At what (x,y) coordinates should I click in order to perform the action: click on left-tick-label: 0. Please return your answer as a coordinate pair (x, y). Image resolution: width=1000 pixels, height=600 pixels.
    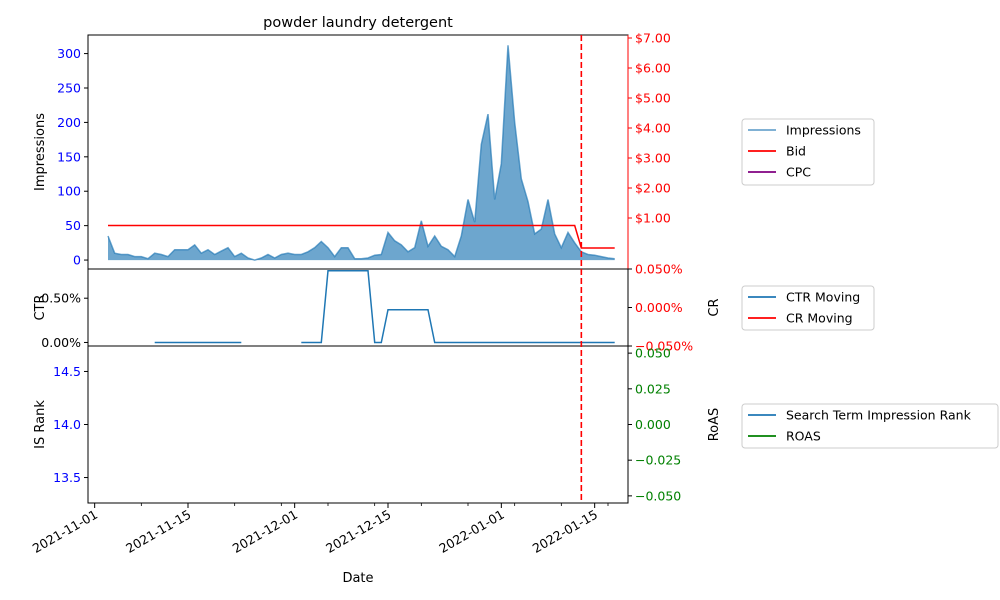
    Looking at the image, I should click on (77, 260).